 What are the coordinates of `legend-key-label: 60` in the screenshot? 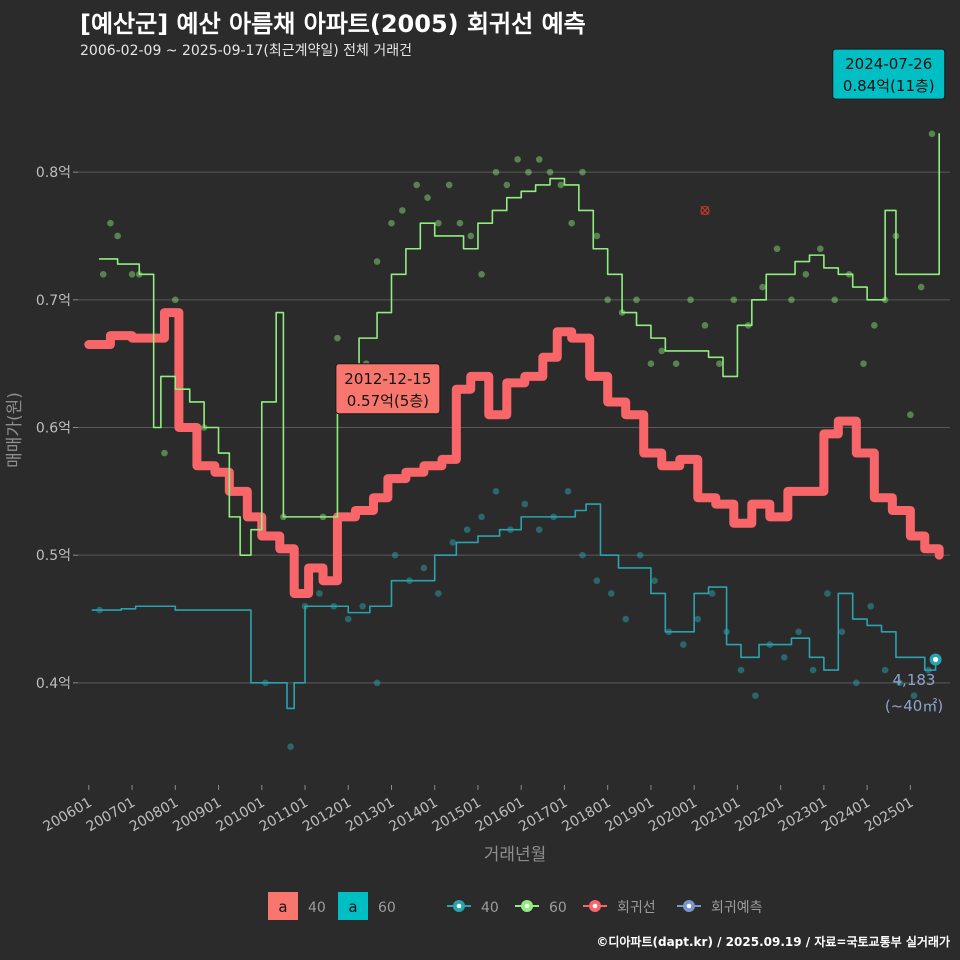 It's located at (387, 908).